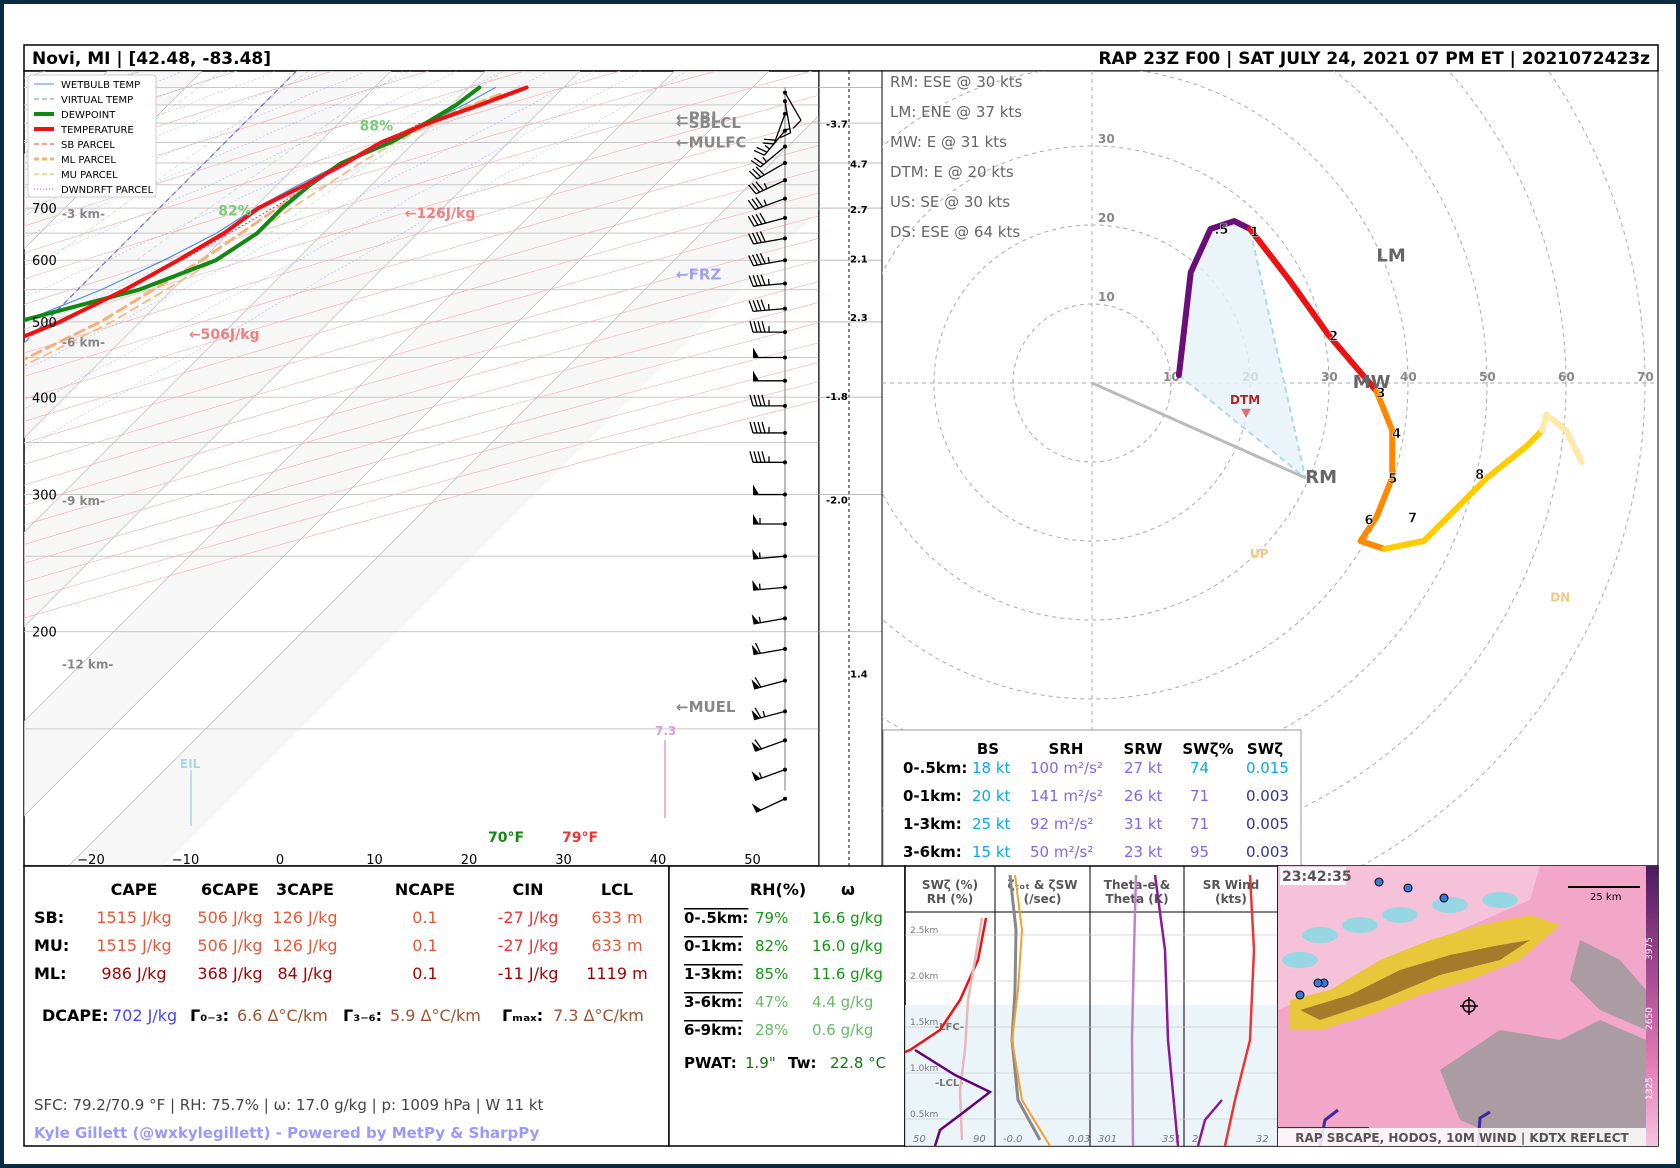 The width and height of the screenshot is (1680, 1168). Describe the element at coordinates (1134, 1010) in the screenshot. I see `theta-profile` at that location.